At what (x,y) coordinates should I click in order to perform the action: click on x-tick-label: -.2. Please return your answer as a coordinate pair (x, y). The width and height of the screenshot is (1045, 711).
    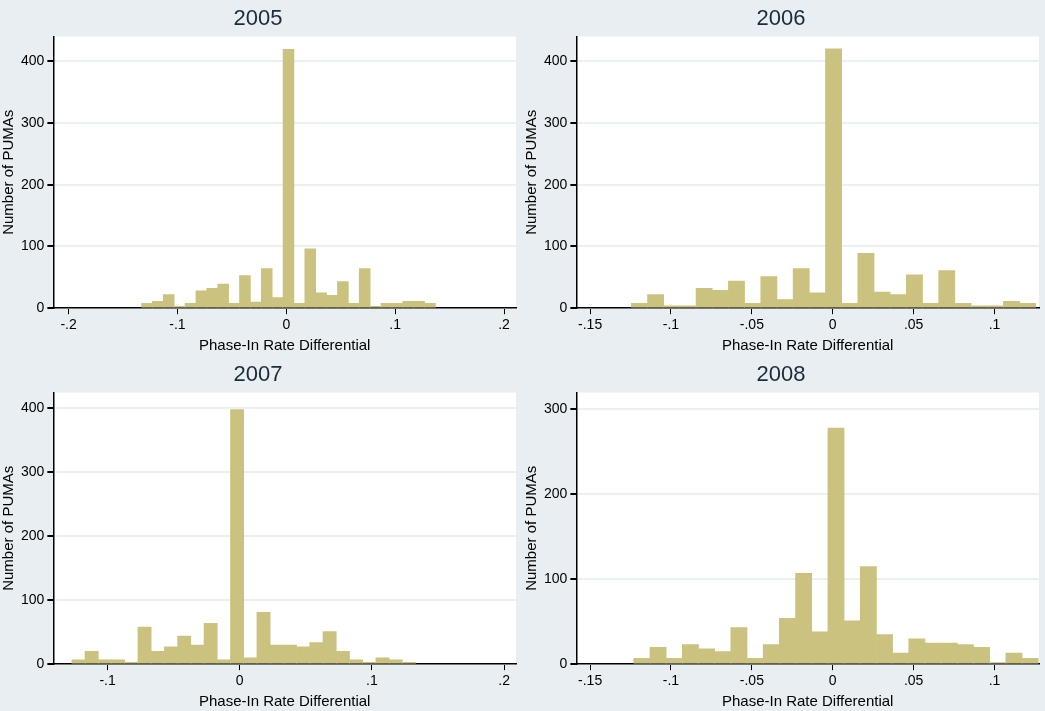
    Looking at the image, I should click on (68, 324).